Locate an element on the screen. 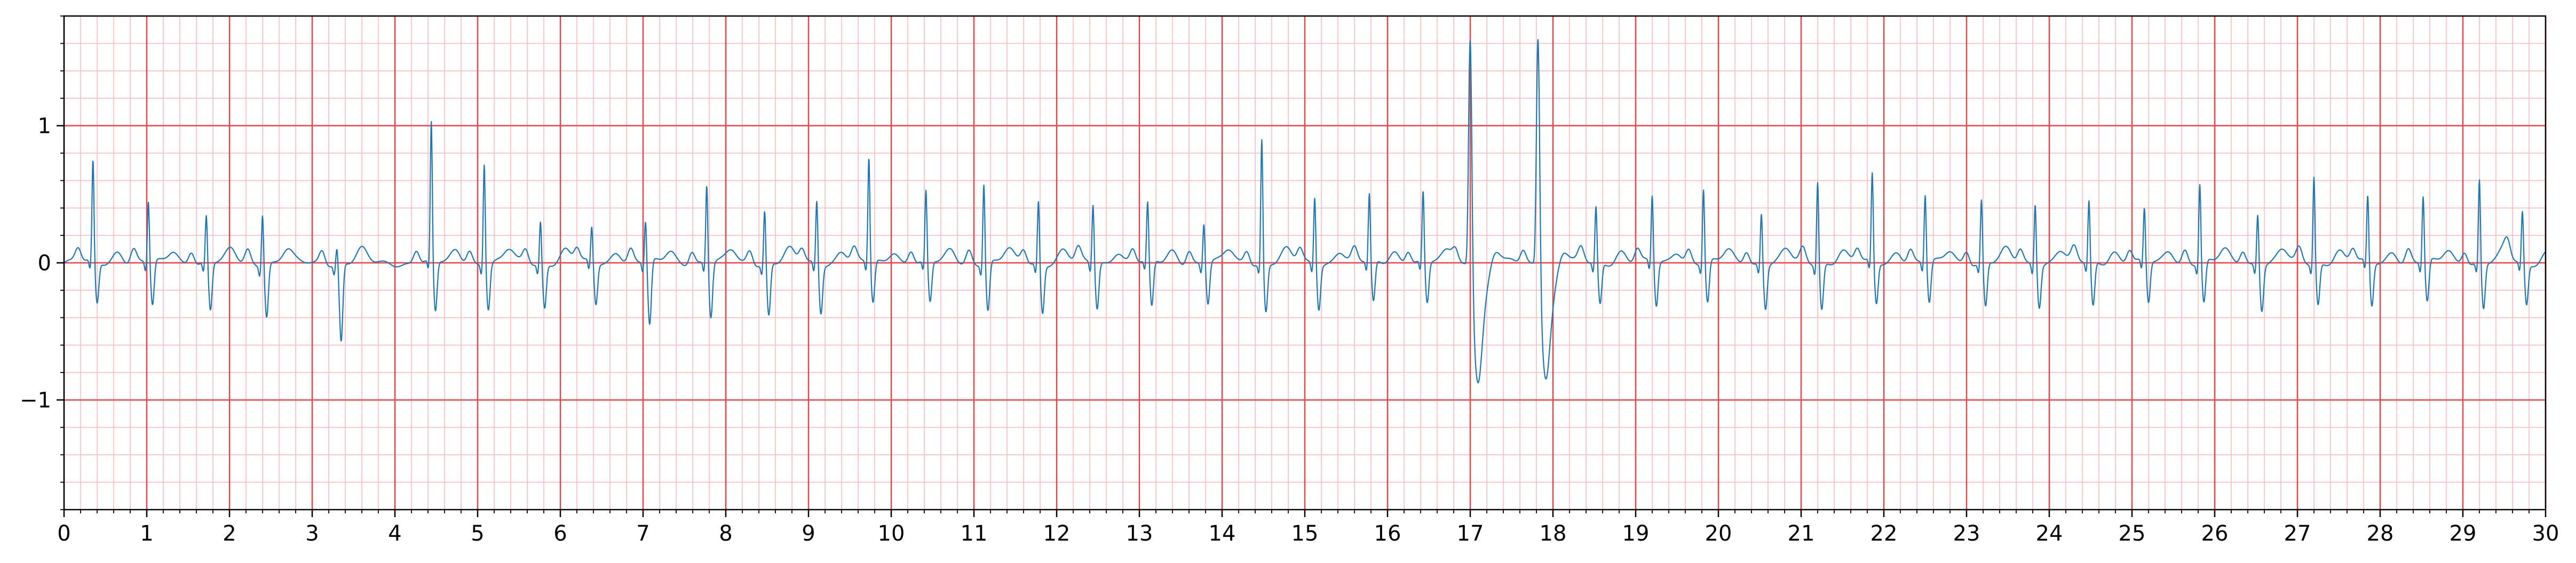 This screenshot has height=563, width=2576. x-tick-label: 21 is located at coordinates (1802, 533).